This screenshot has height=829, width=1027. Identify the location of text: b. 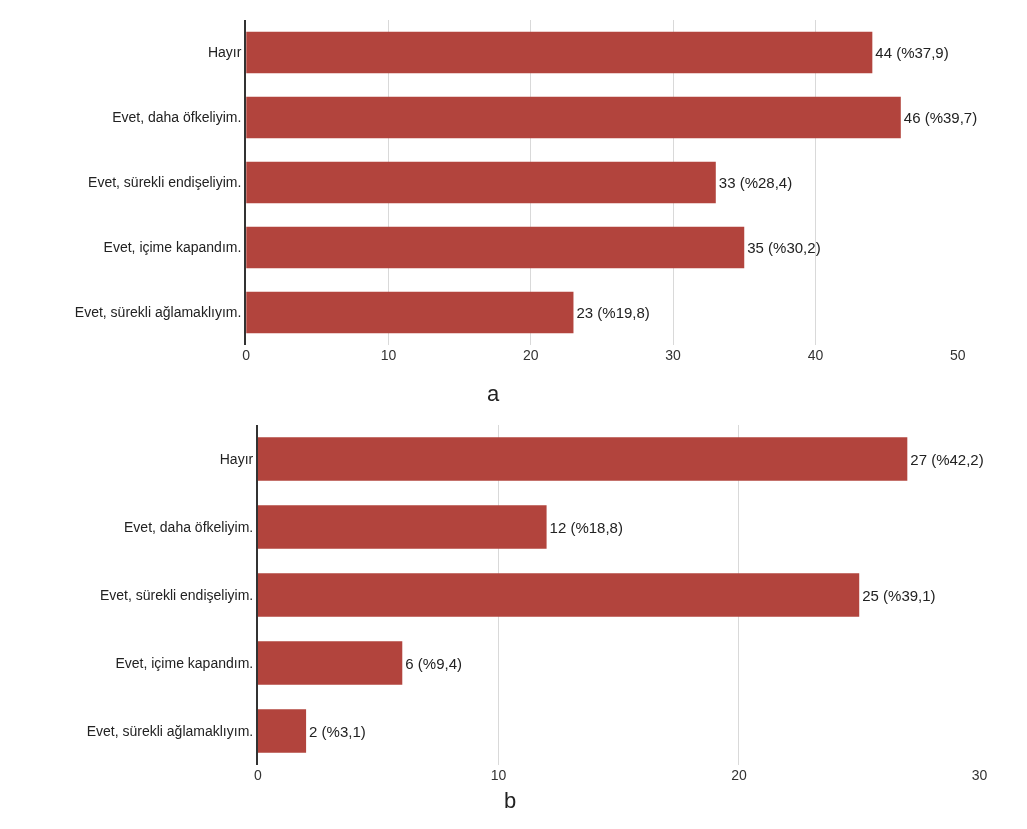
(510, 800).